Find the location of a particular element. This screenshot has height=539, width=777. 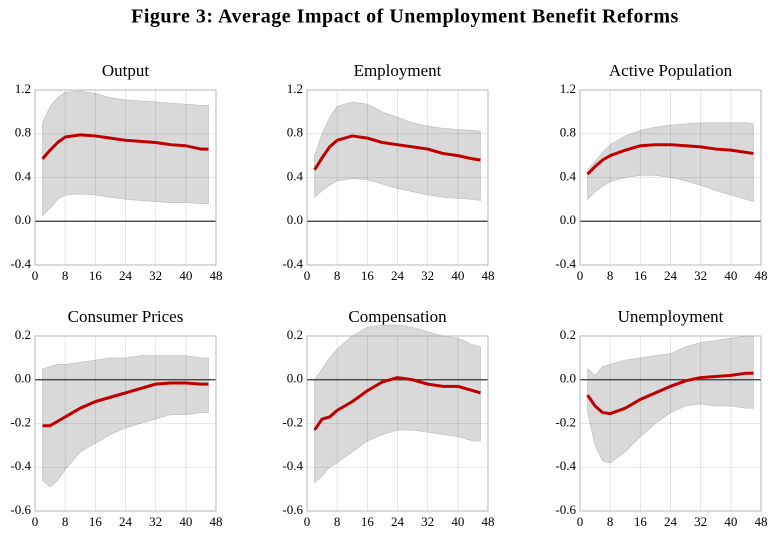

panel-title: Output is located at coordinates (126, 70).